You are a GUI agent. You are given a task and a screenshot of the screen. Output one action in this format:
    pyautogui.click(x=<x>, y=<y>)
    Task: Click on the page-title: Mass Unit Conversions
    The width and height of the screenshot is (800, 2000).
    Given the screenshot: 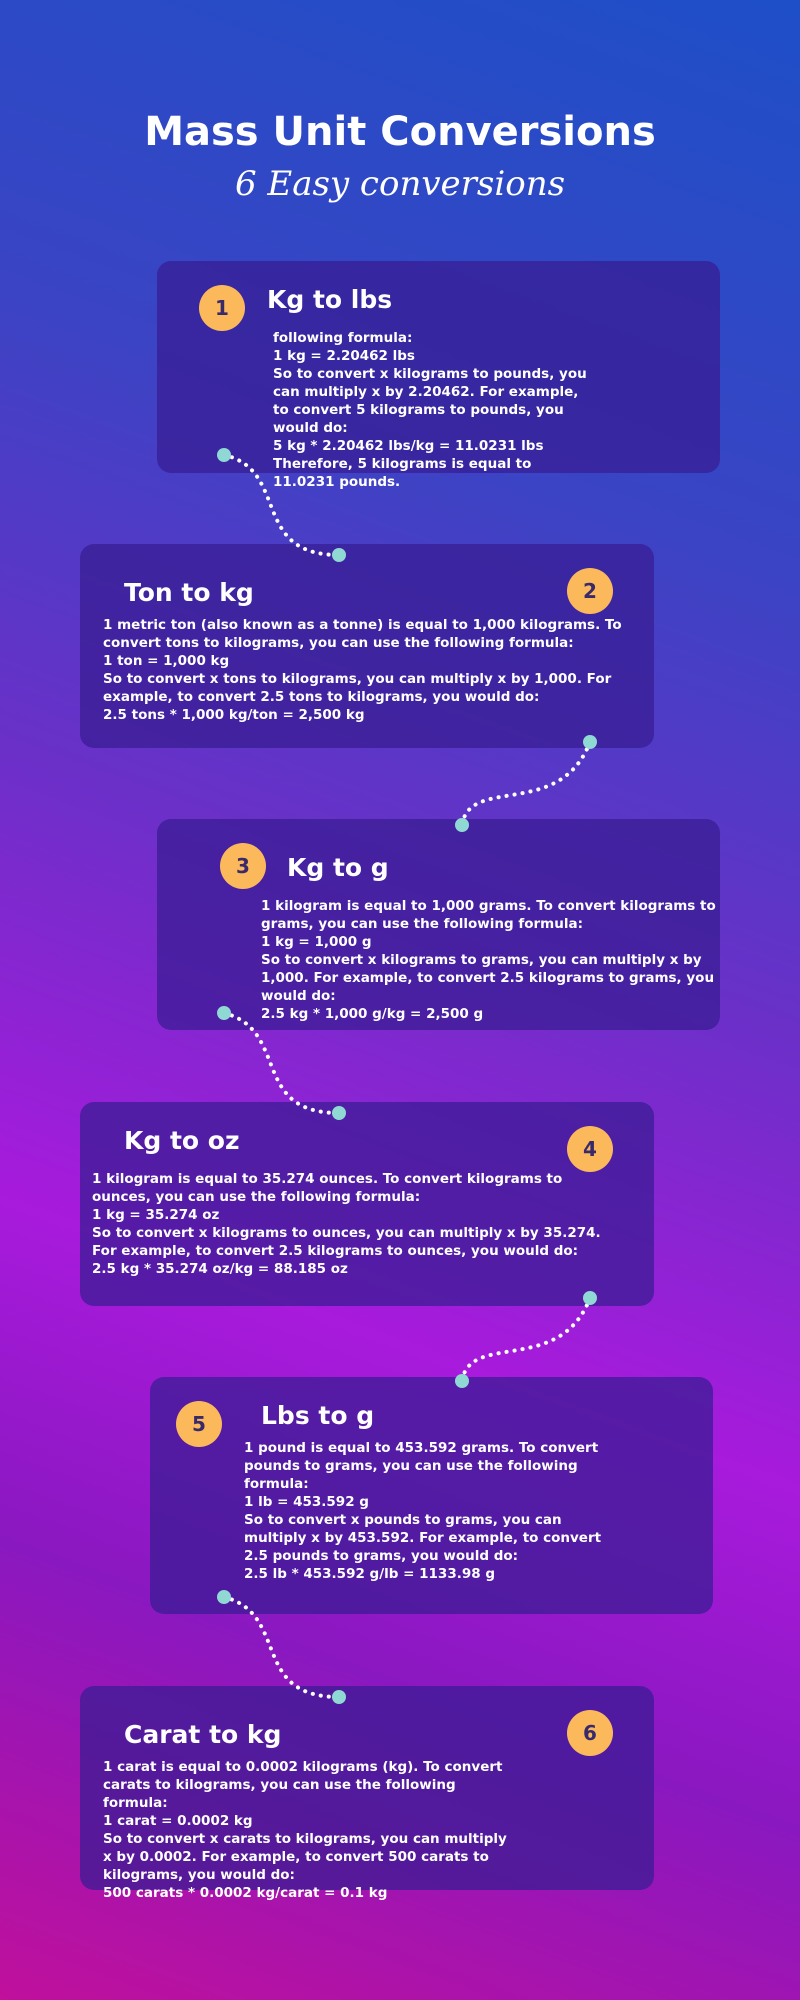 What is the action you would take?
    pyautogui.click(x=400, y=132)
    